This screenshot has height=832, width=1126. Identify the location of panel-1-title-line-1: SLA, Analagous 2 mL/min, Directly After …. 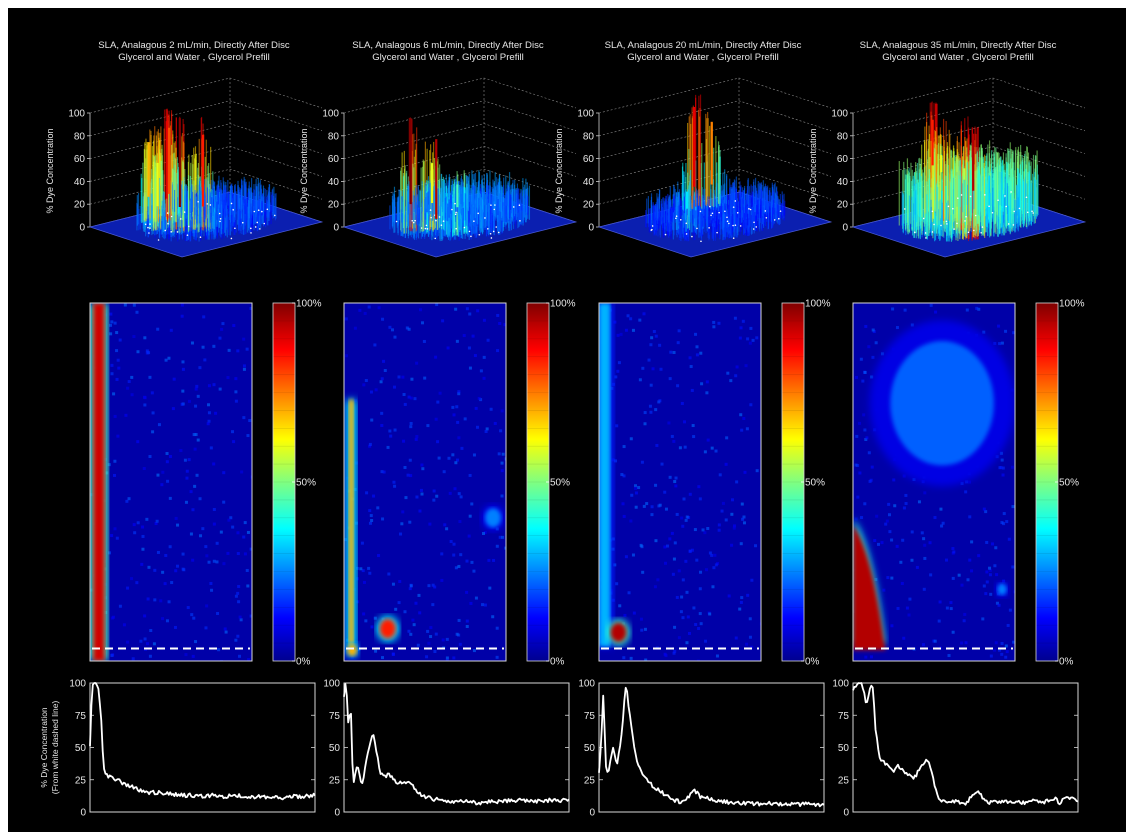
(194, 45).